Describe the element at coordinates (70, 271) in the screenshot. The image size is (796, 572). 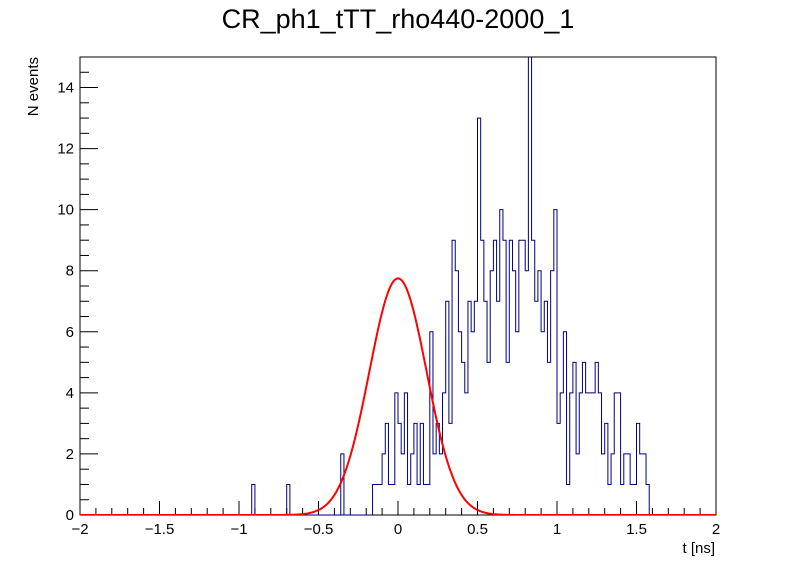
I see `y-tick-label: 8` at that location.